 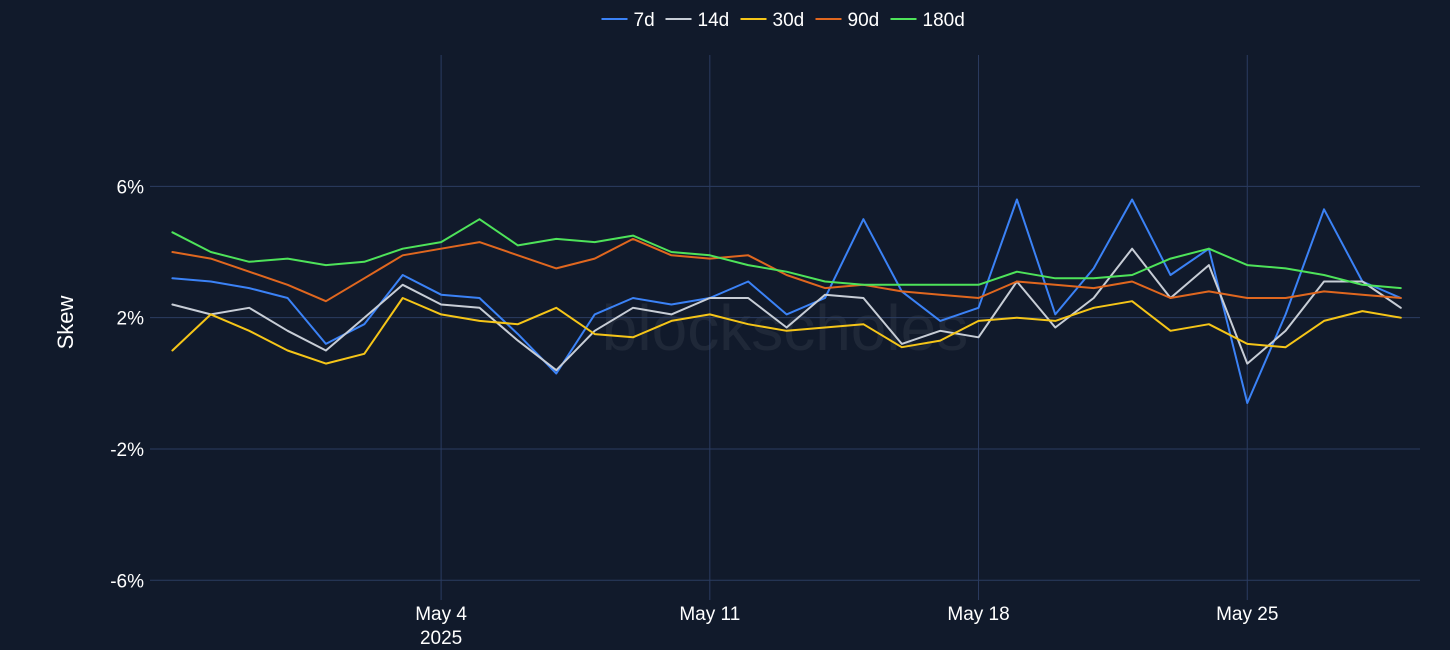 I want to click on series-line-180d, so click(x=786, y=254).